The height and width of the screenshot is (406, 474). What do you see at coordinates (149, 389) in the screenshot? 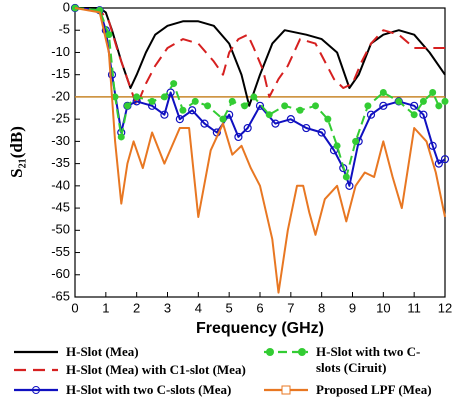
I see `legend-label: H-Slot with two C-slots (Mea)` at bounding box center [149, 389].